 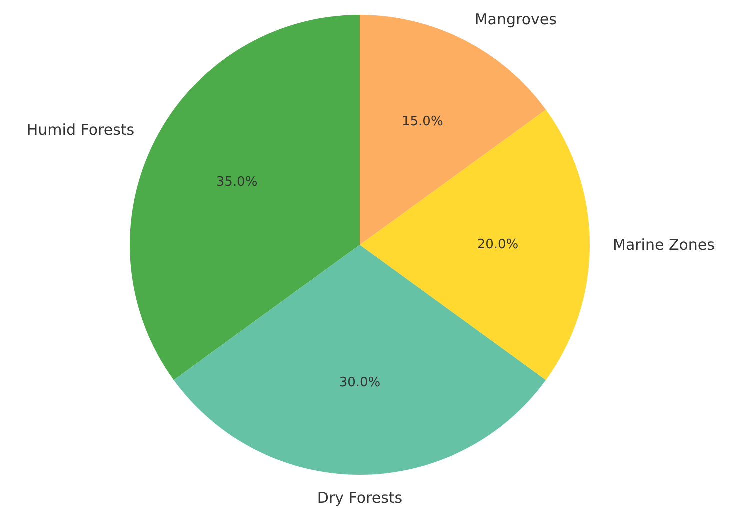 What do you see at coordinates (664, 245) in the screenshot?
I see `slice-label: Marine Zones` at bounding box center [664, 245].